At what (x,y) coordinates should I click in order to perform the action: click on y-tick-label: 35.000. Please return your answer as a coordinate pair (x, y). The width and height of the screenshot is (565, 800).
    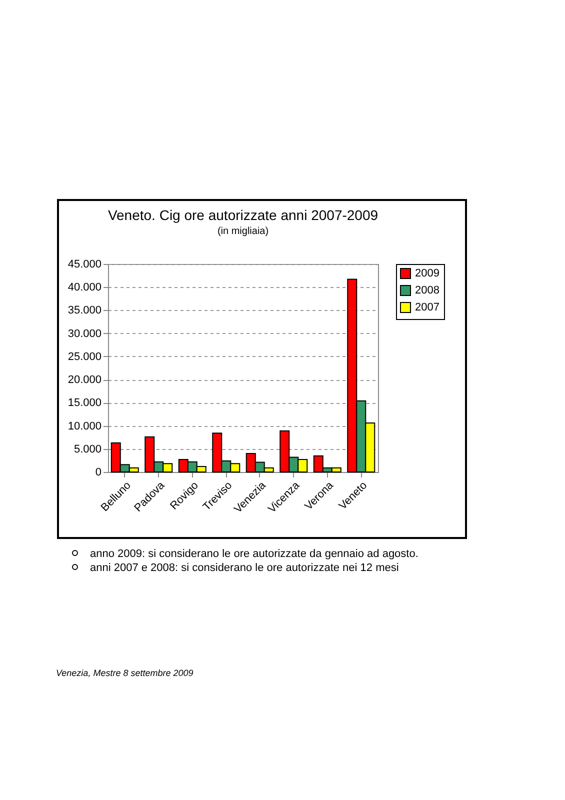
    Looking at the image, I should click on (85, 310).